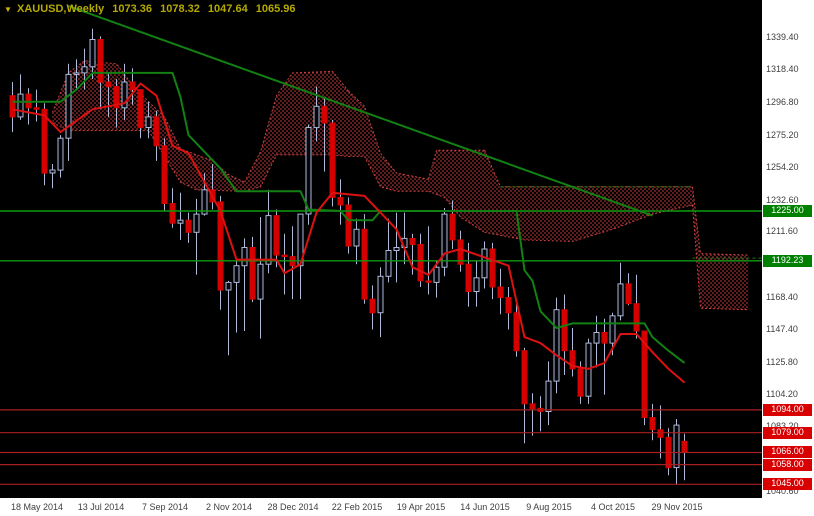  I want to click on price-axis-label: 1211.60, so click(782, 231).